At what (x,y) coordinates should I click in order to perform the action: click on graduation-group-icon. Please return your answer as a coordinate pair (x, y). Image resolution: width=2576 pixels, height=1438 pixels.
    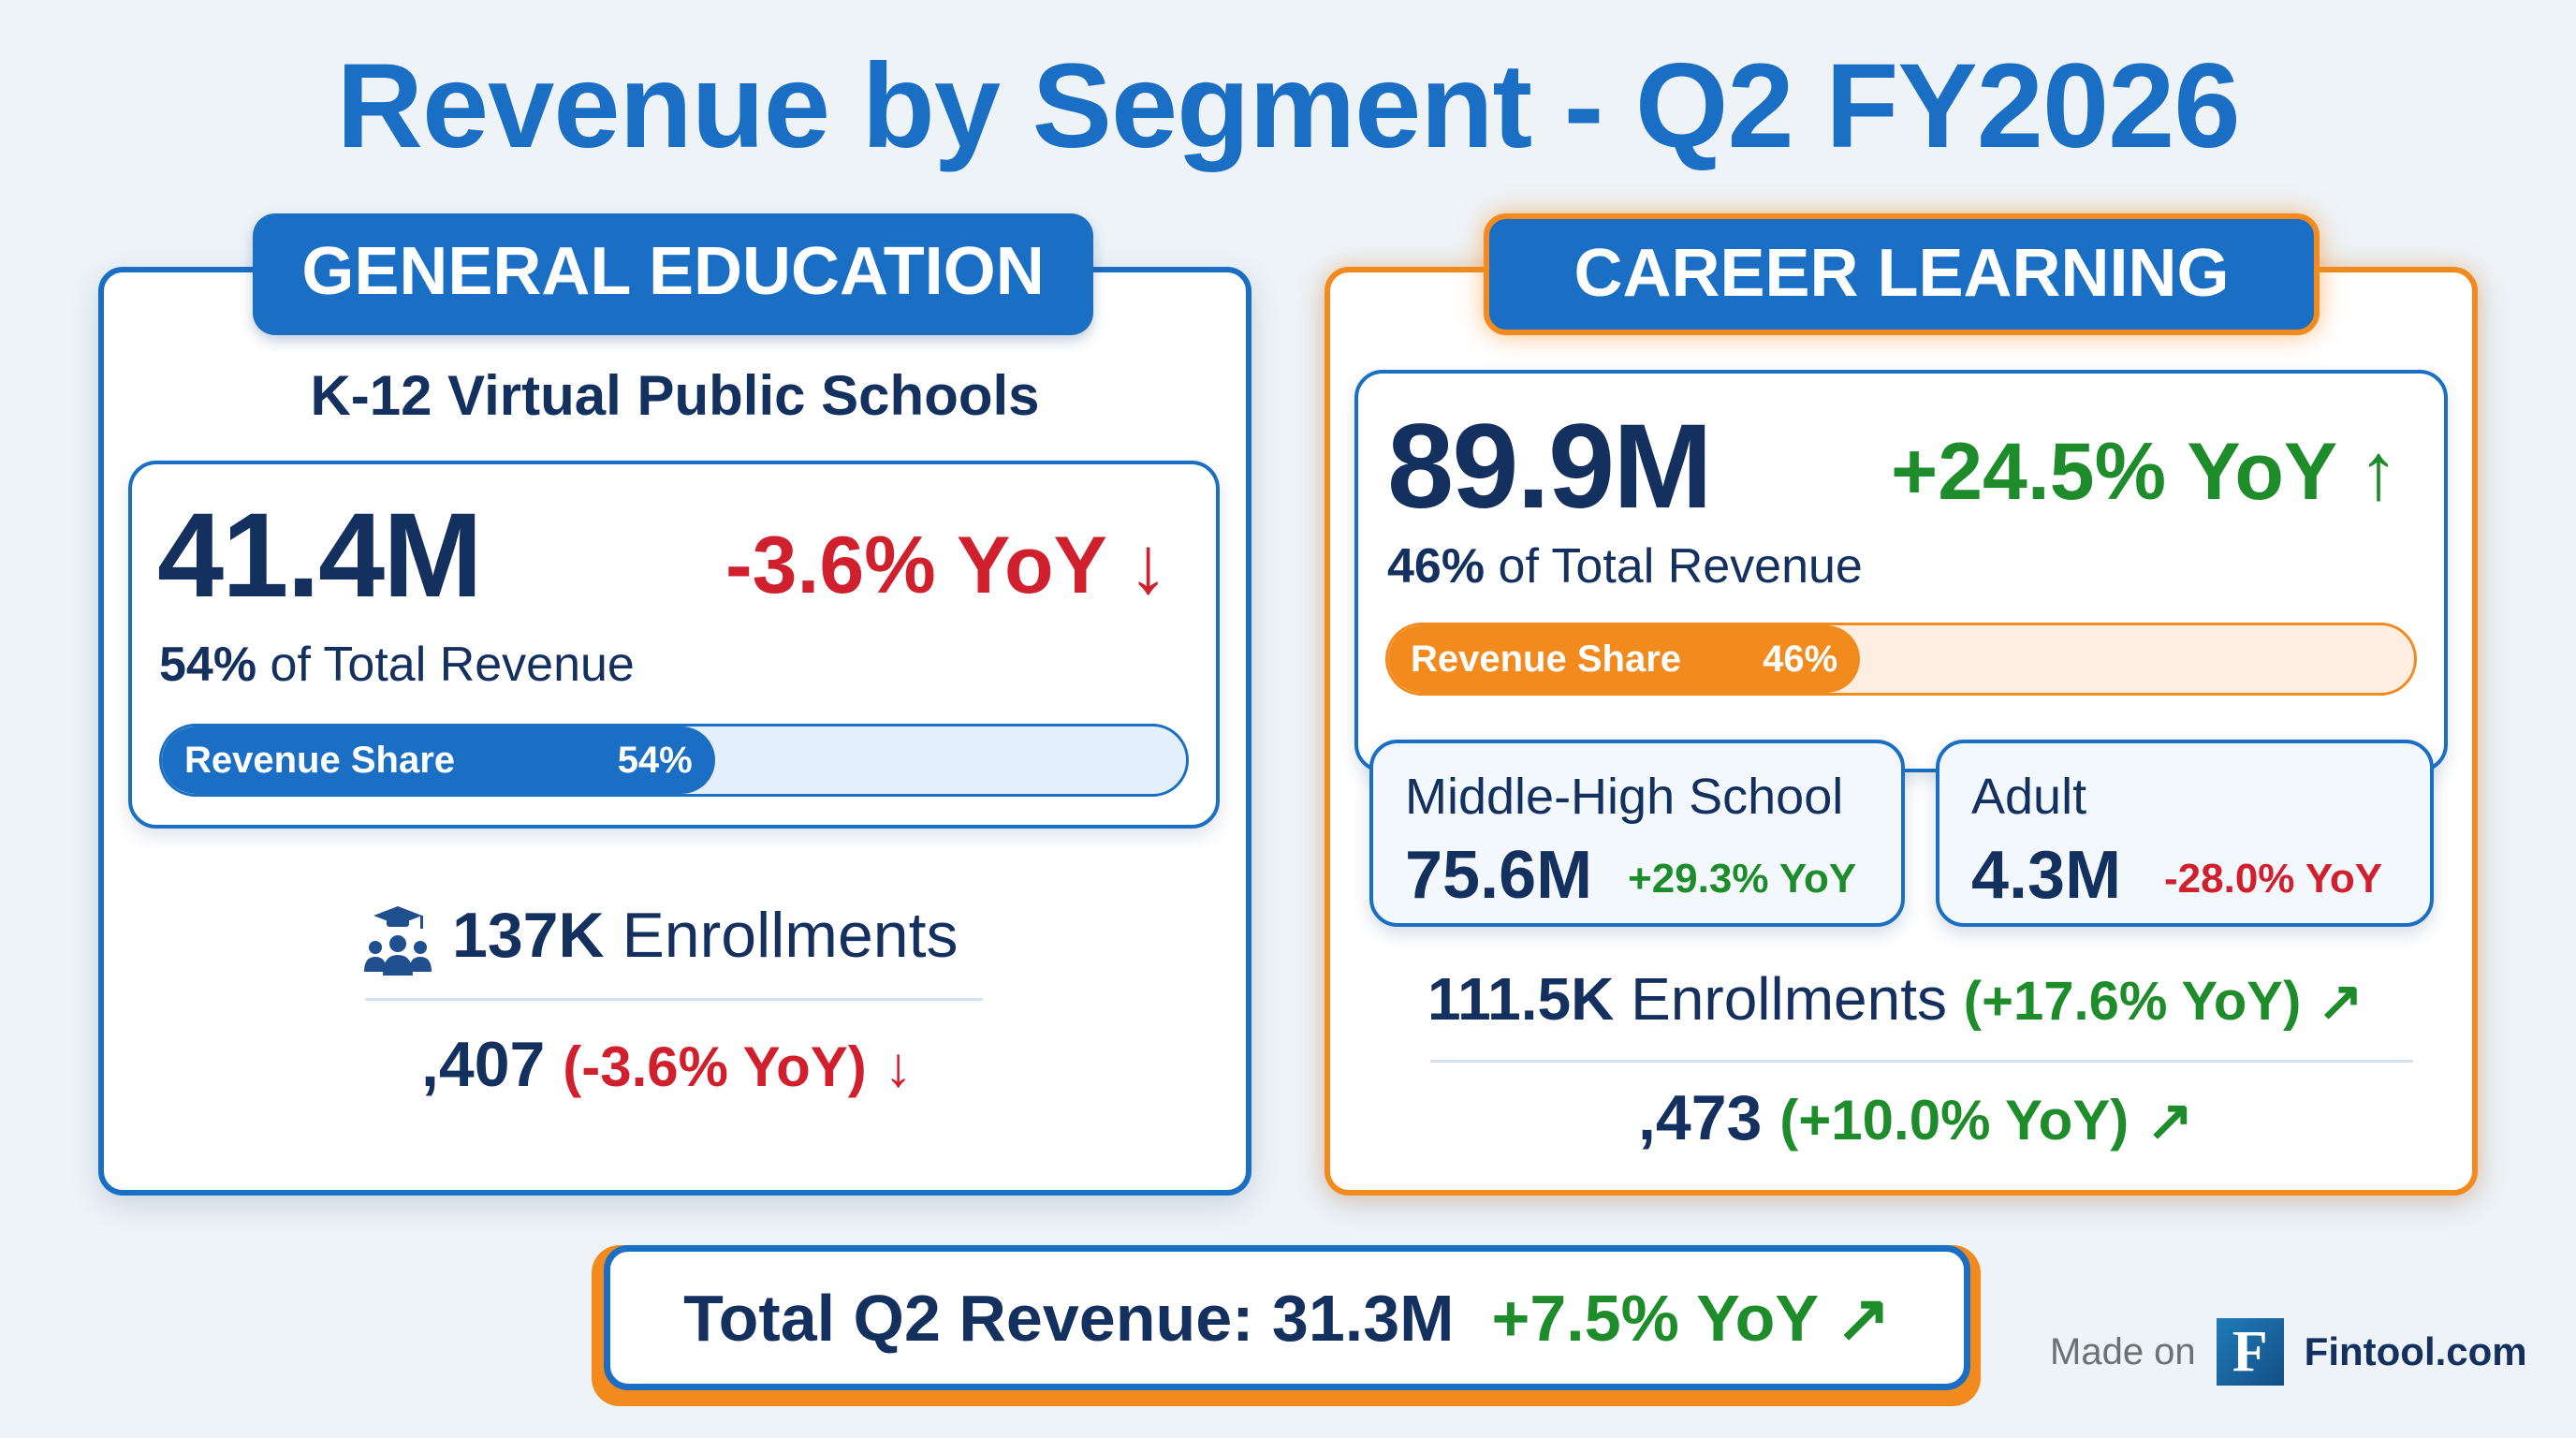
    Looking at the image, I should click on (398, 941).